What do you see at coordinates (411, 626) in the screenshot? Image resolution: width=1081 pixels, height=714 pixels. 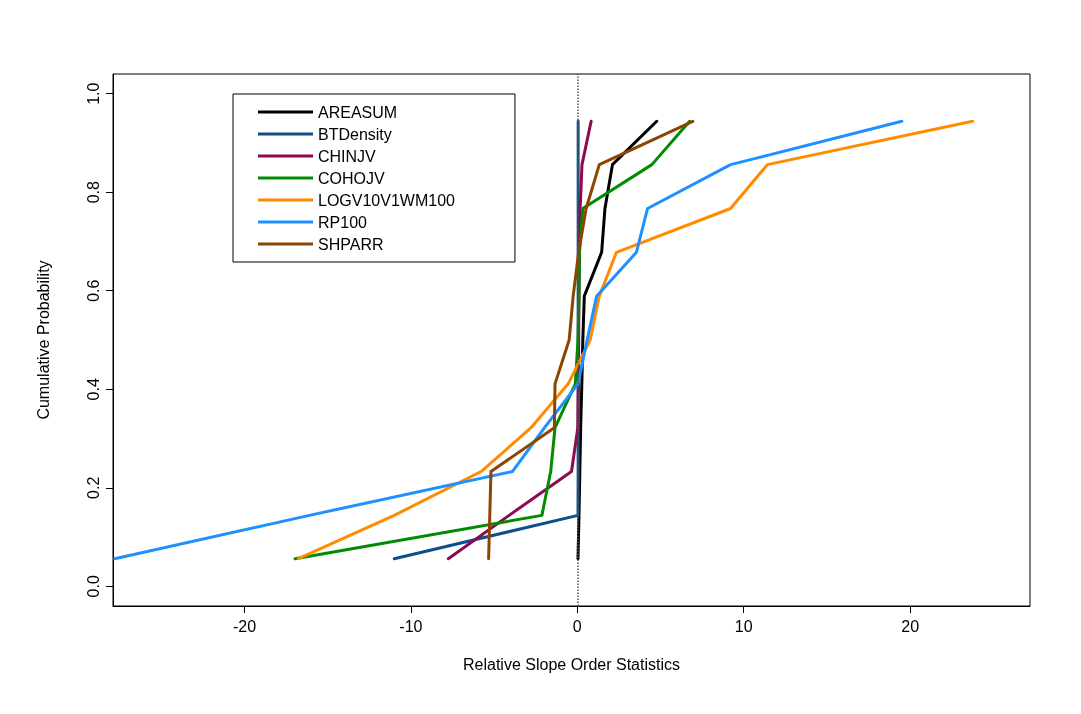 I see `x-tick-label: -10` at bounding box center [411, 626].